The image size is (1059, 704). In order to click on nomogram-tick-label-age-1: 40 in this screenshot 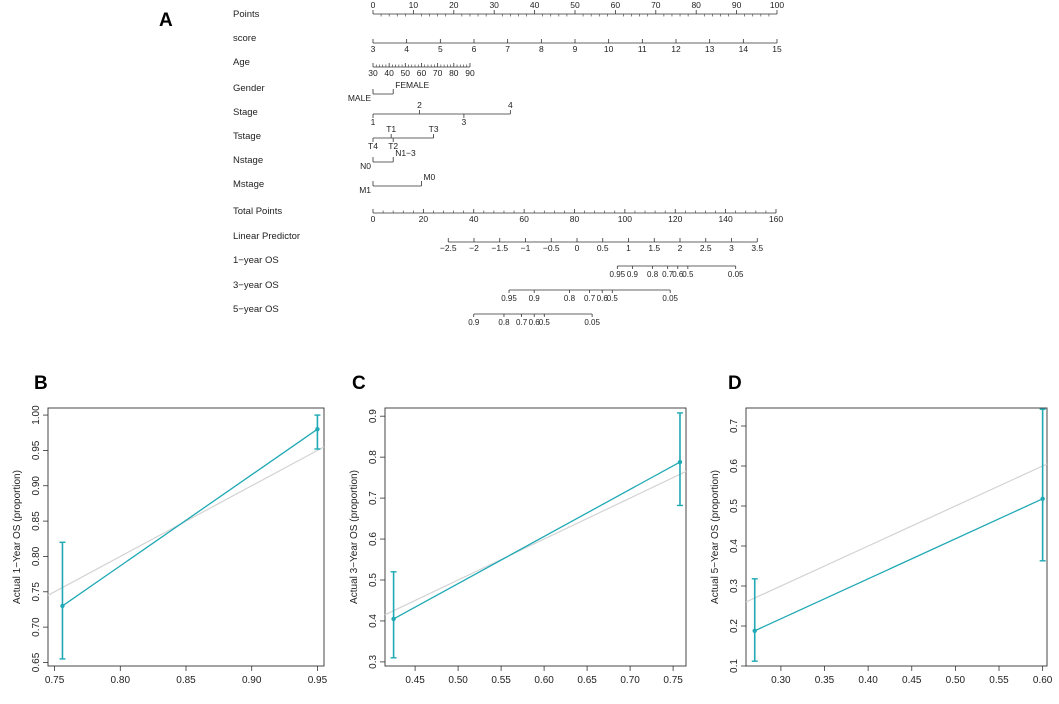, I will do `click(389, 73)`.